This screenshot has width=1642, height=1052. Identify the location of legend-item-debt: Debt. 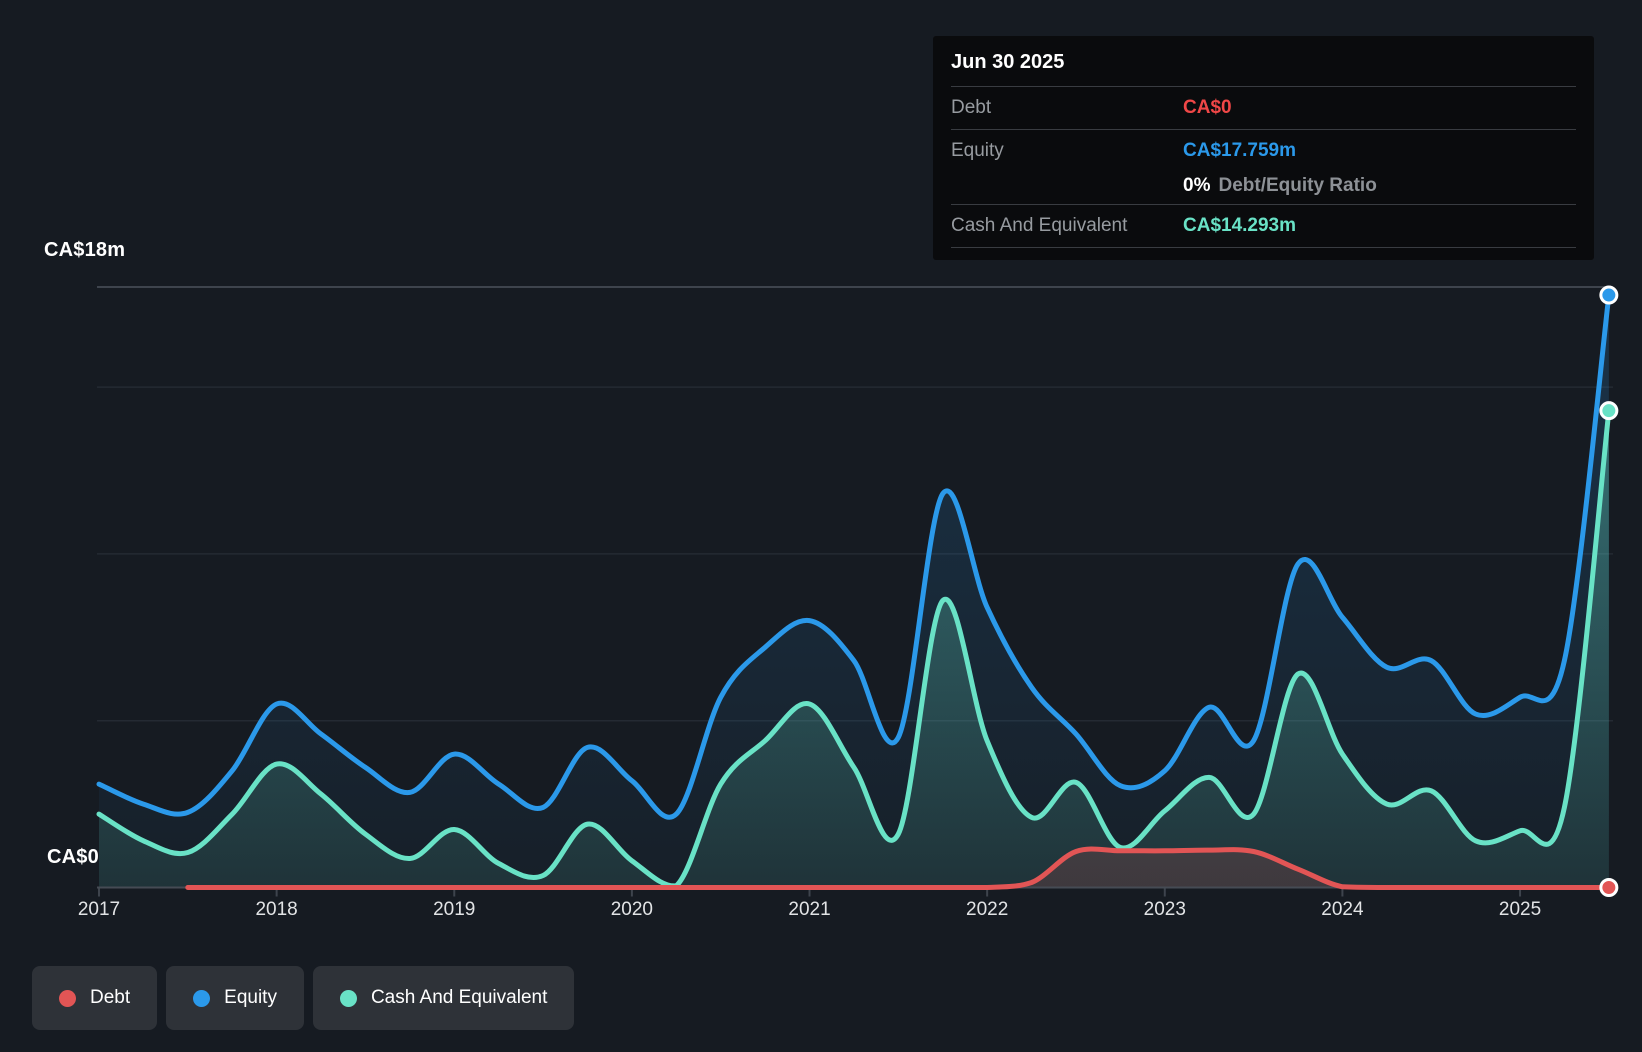
(95, 998).